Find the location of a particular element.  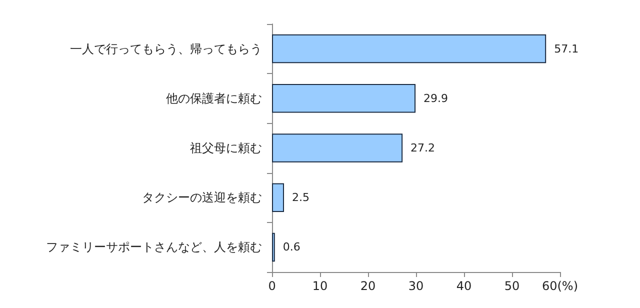

y-tick-label: タクシーの送迎を頼む is located at coordinates (202, 197).